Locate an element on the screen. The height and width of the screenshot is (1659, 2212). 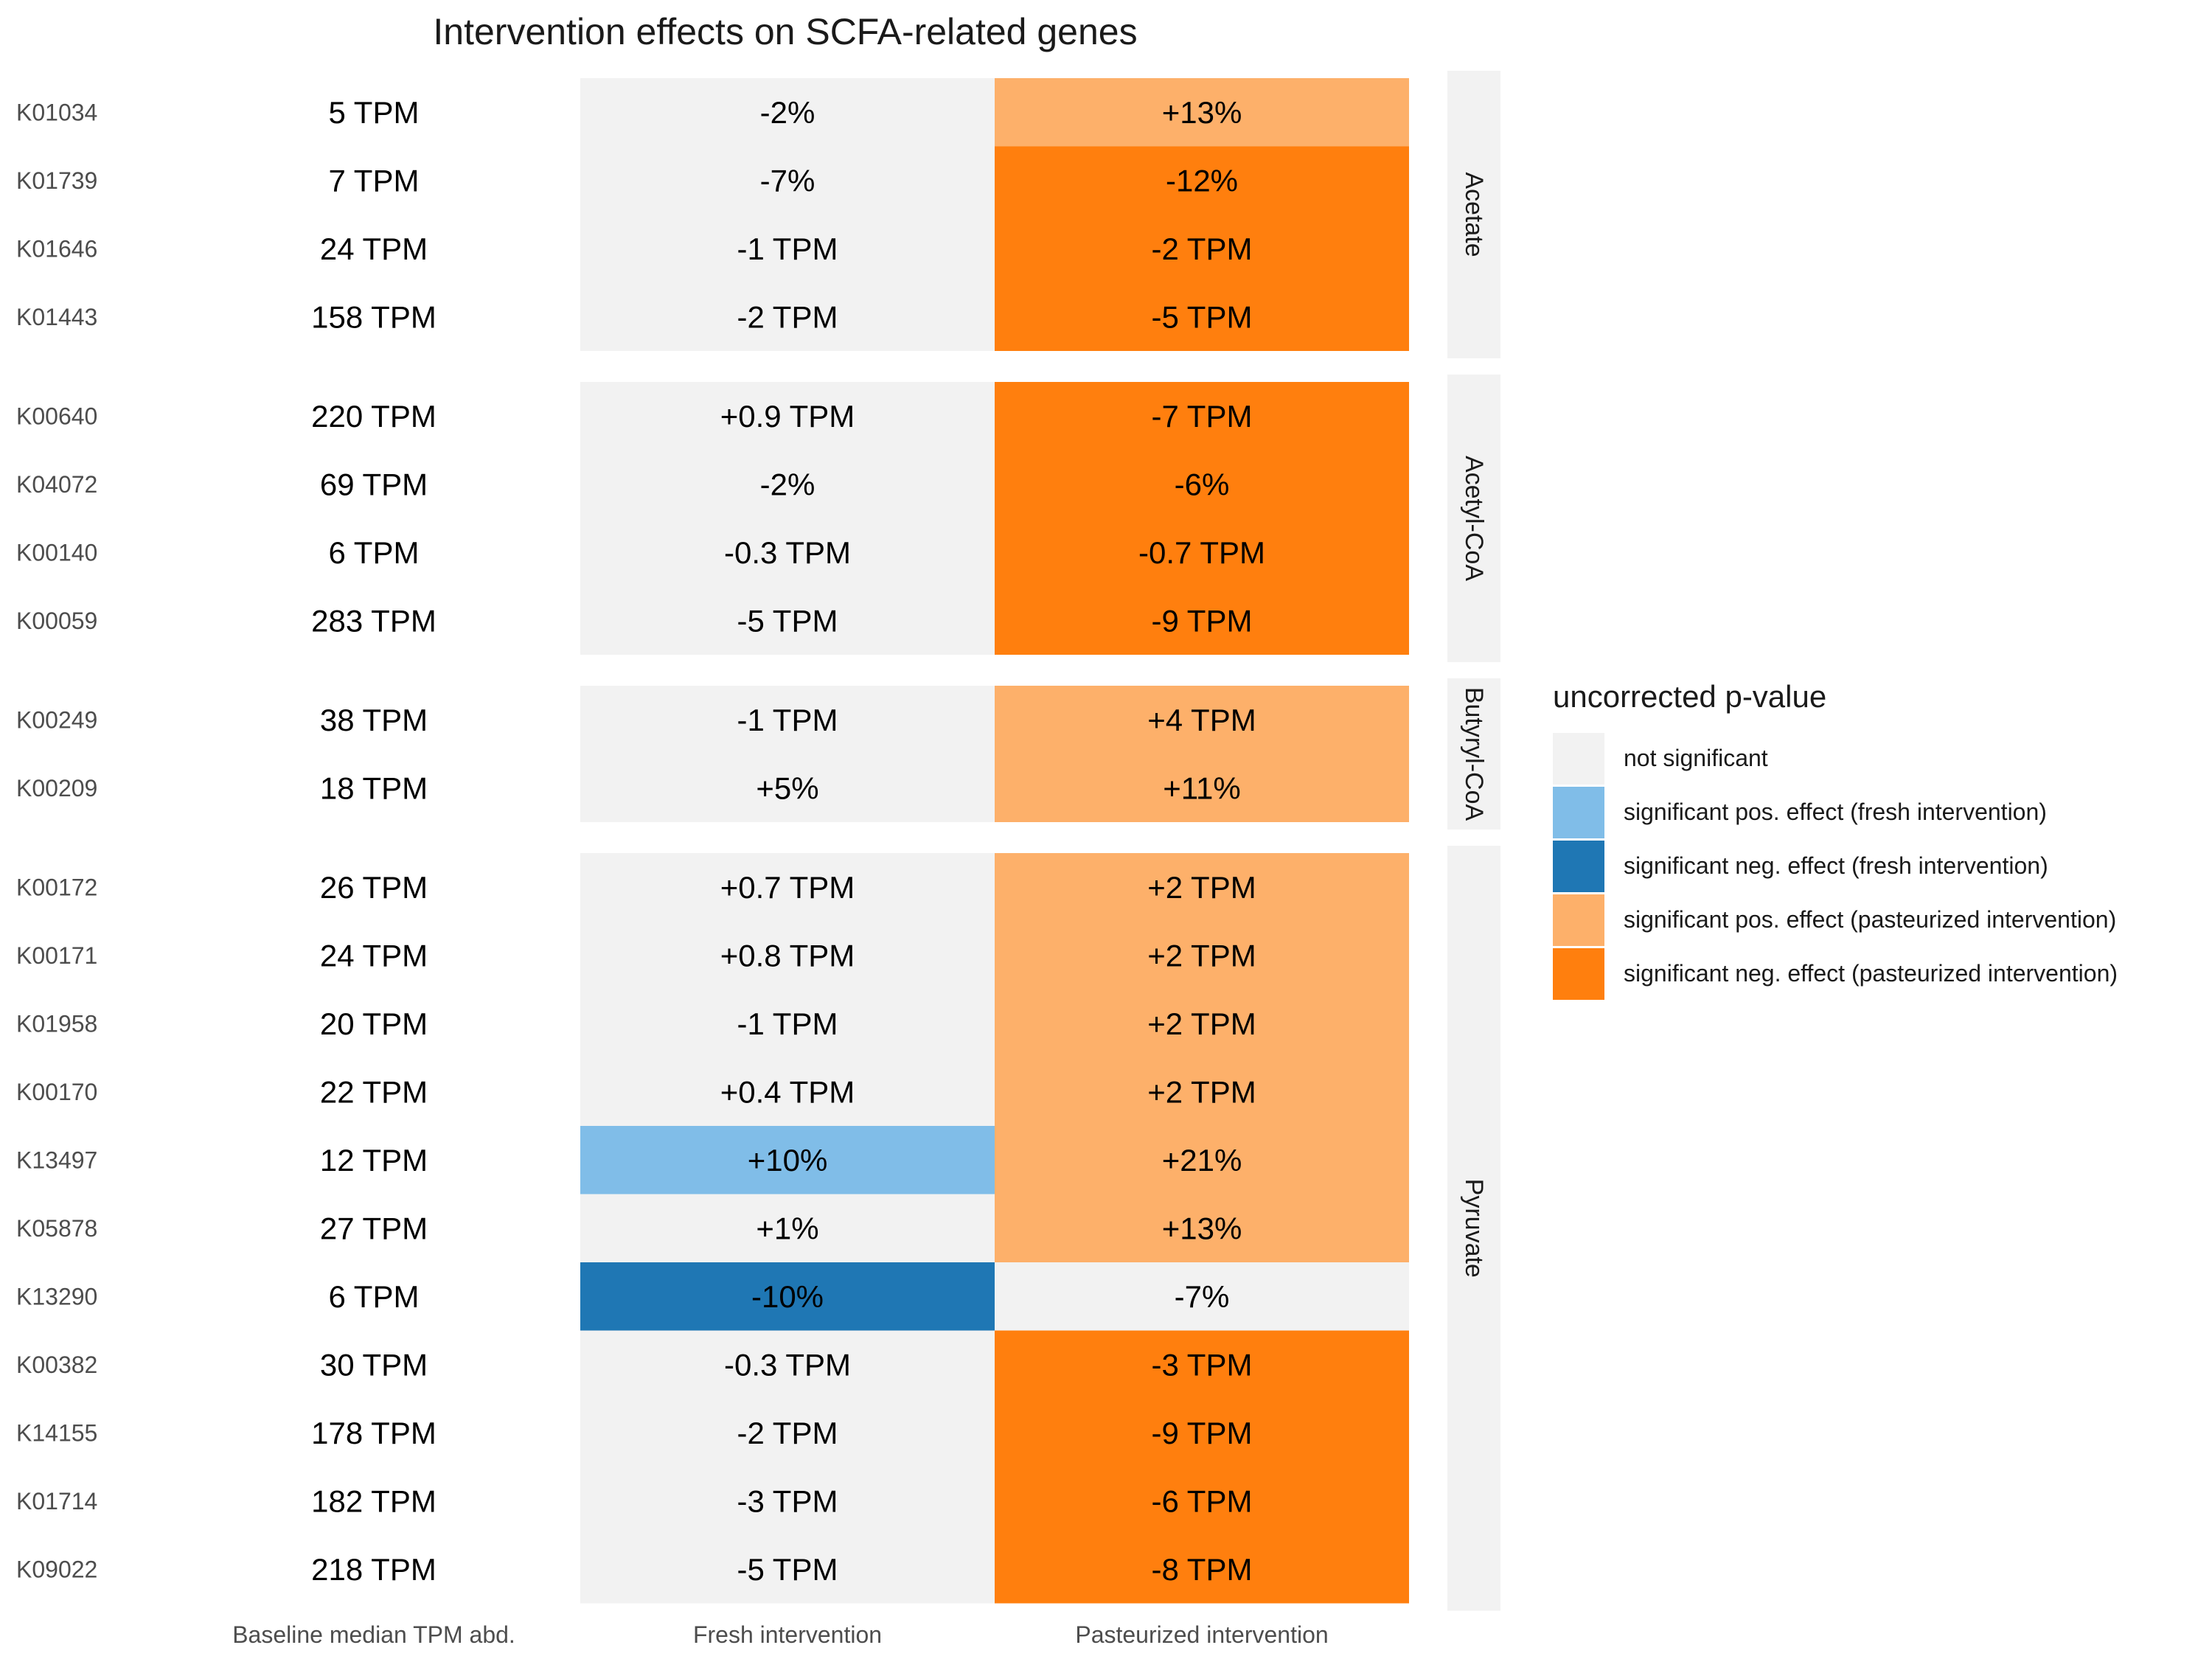
tile-pasteurized-K01714 is located at coordinates (1202, 1501).